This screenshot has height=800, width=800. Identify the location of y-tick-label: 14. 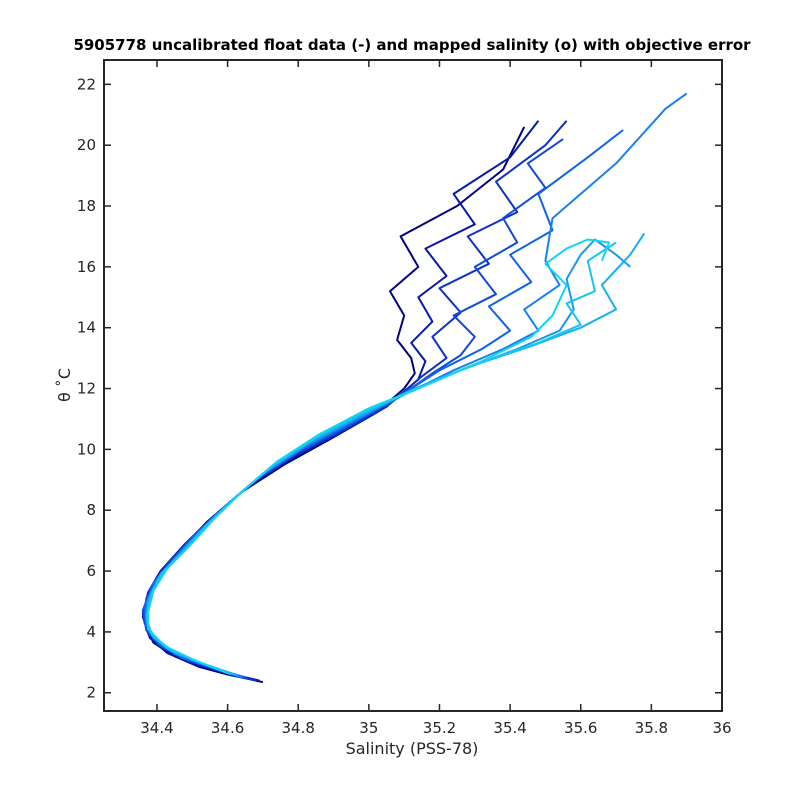
(86, 328).